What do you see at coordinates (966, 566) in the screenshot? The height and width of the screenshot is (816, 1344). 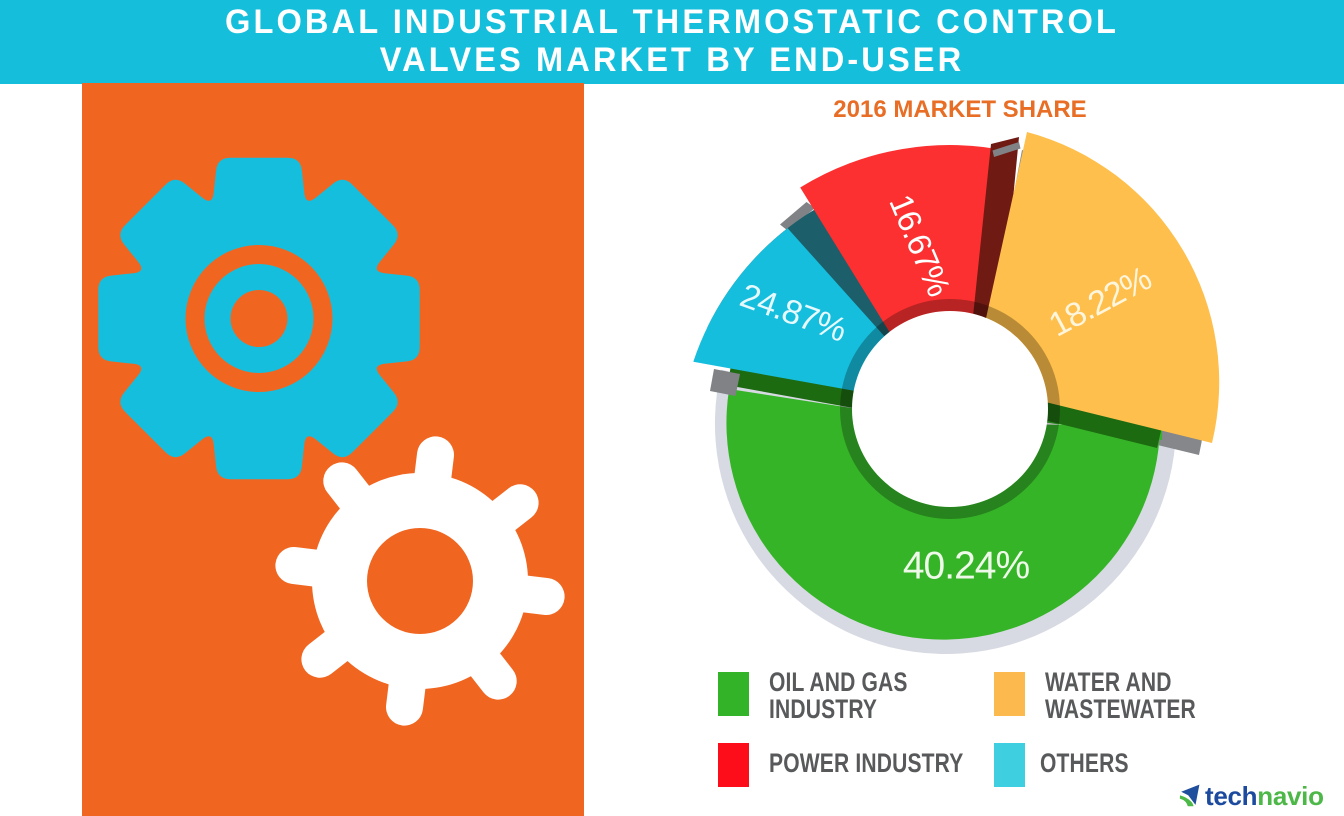 I see `svg-text: 40.24%` at bounding box center [966, 566].